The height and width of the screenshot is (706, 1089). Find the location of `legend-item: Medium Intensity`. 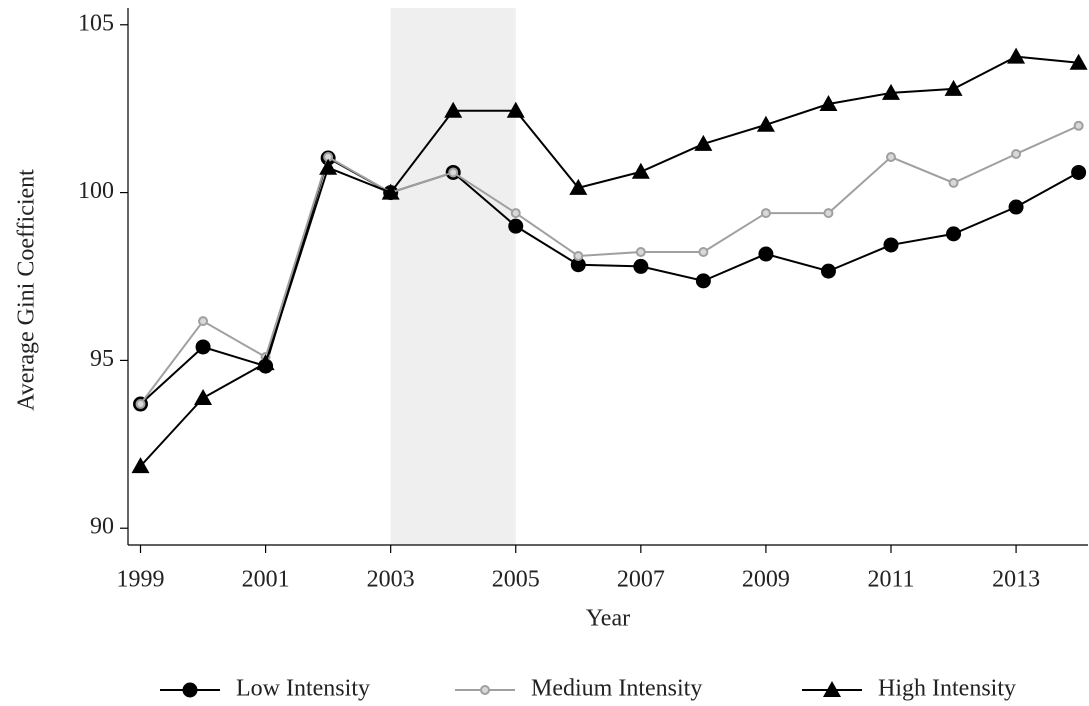

legend-item: Medium Intensity is located at coordinates (578, 689).